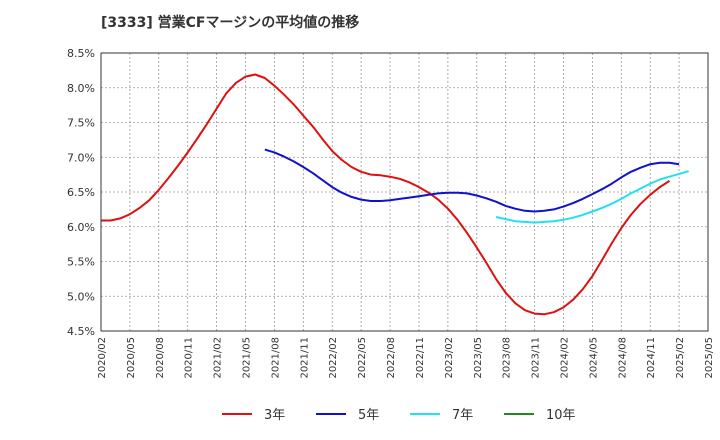  What do you see at coordinates (420, 358) in the screenshot?
I see `x-tick-label: 2022/11` at bounding box center [420, 358].